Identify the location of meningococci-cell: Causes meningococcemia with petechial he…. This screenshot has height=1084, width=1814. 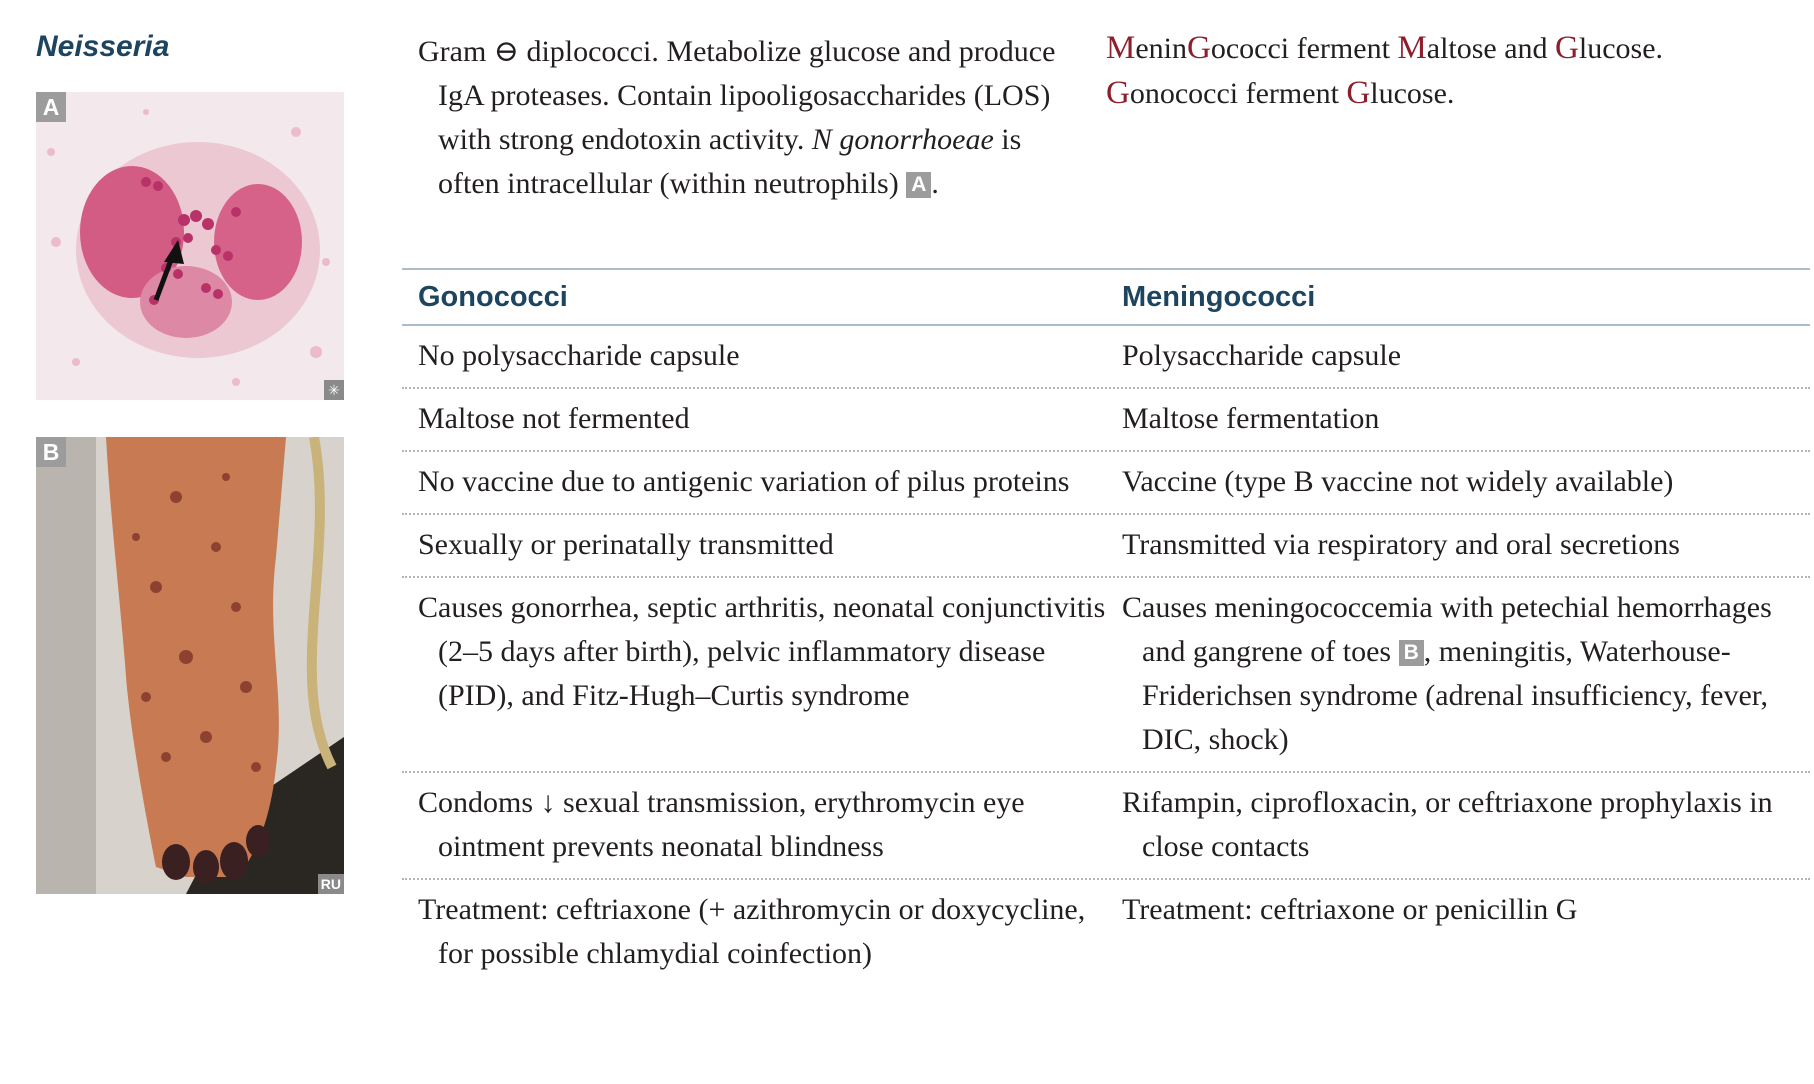
(1458, 674).